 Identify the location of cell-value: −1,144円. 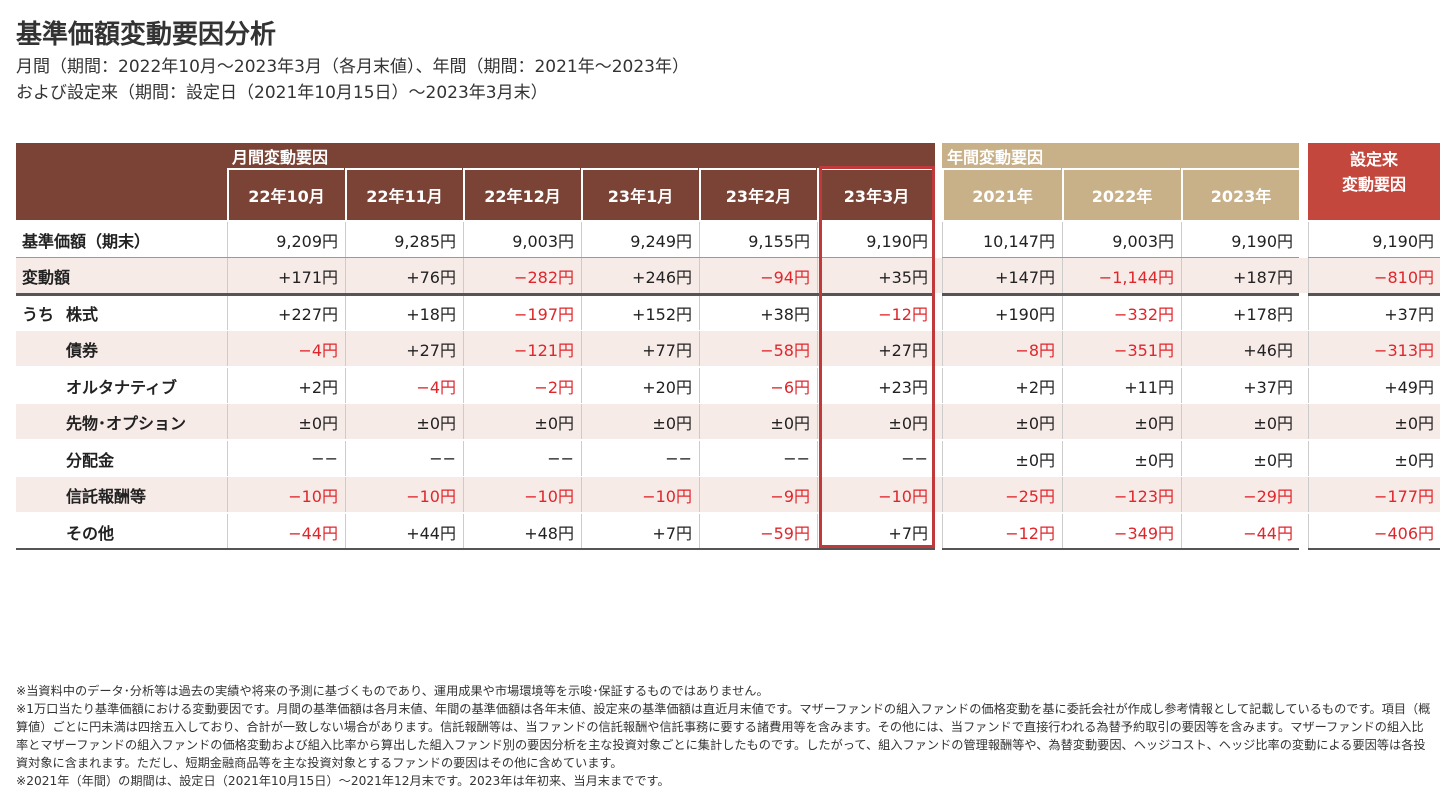
(1121, 275).